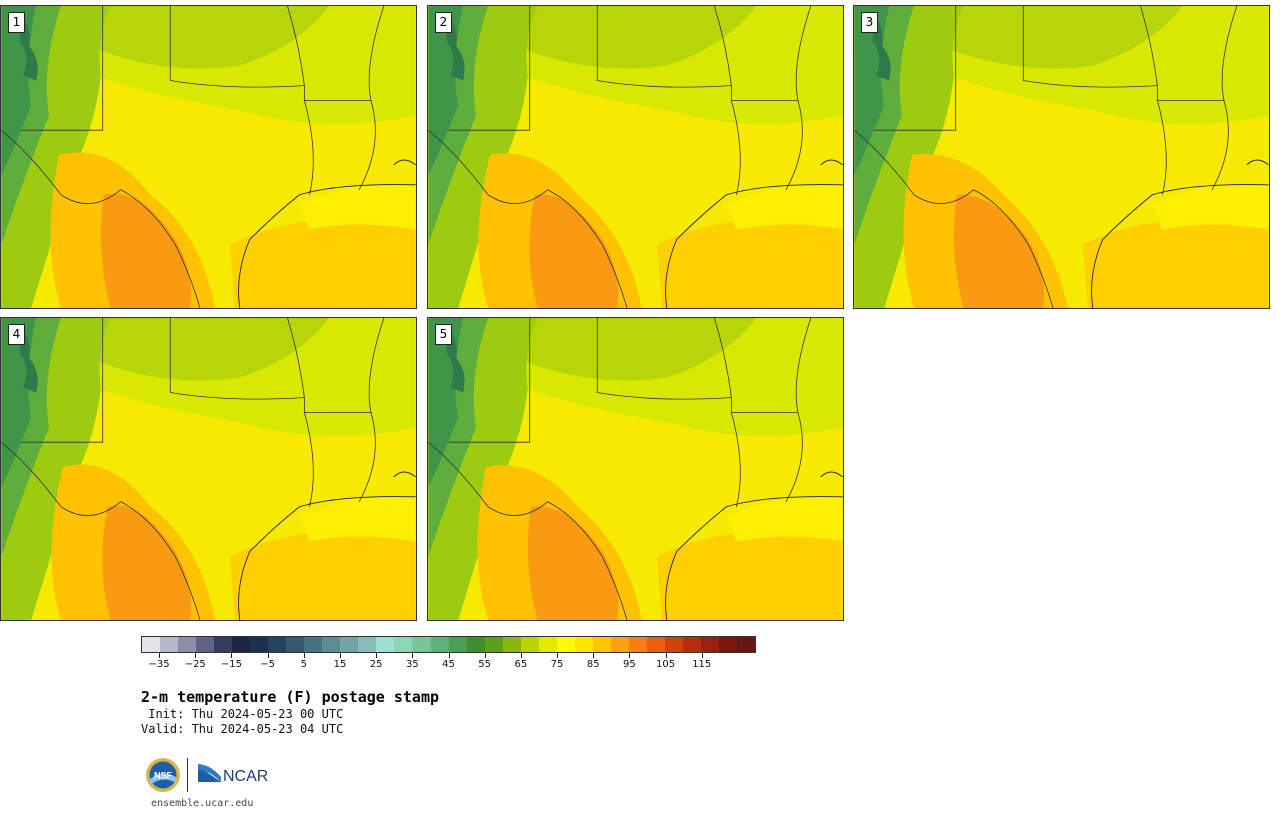 The image size is (1280, 815). What do you see at coordinates (629, 664) in the screenshot?
I see `colorbar-tick-label: 95` at bounding box center [629, 664].